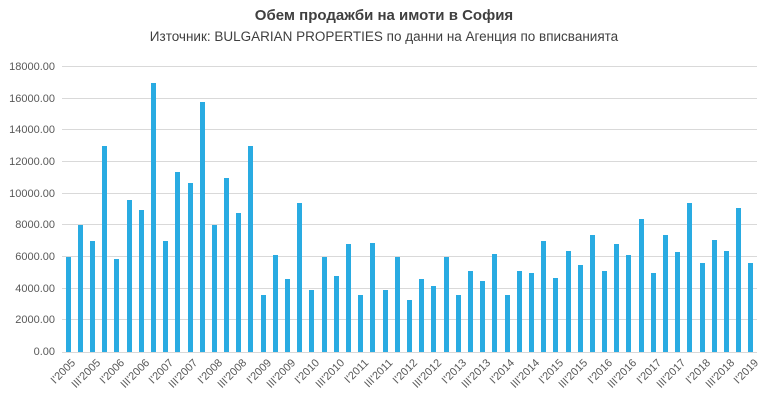  I want to click on y-axis-label: 16000.00, so click(32, 98).